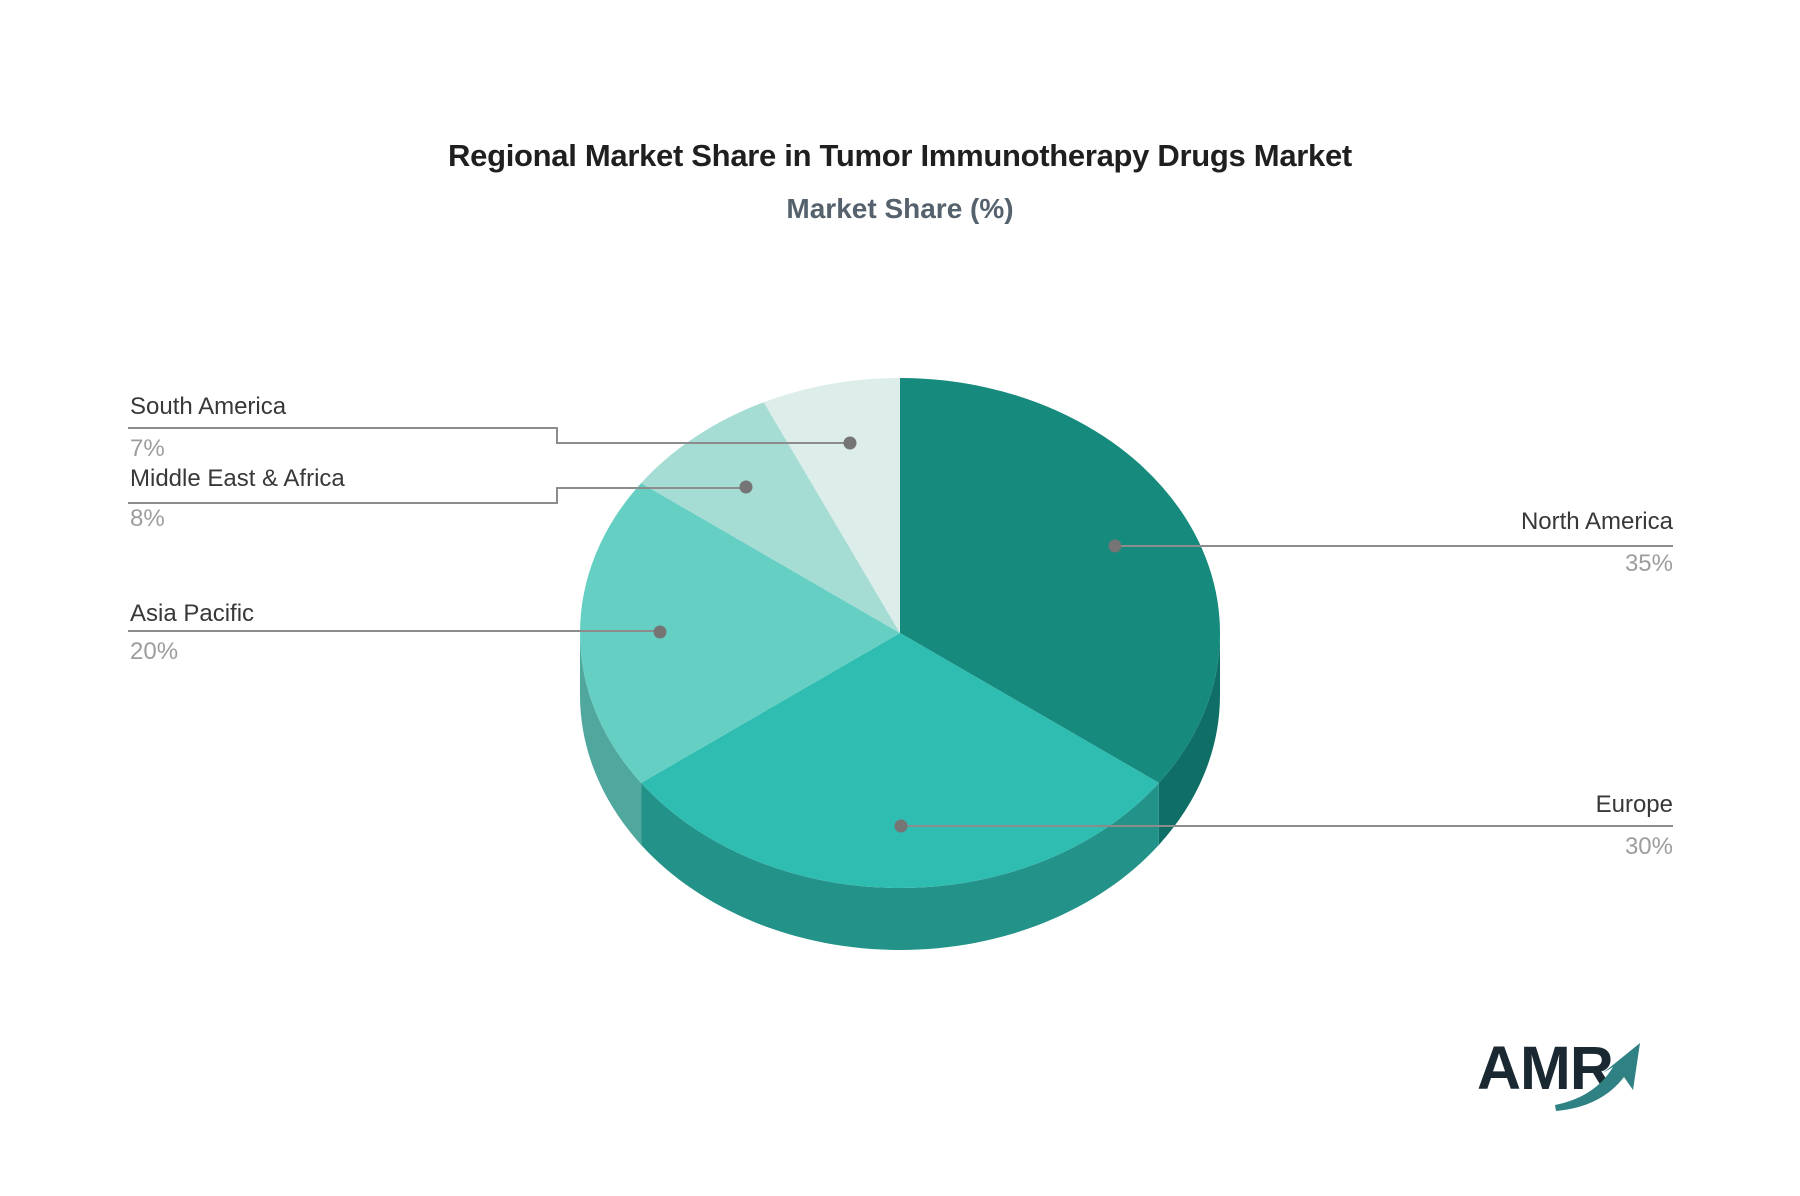 The image size is (1800, 1196). Describe the element at coordinates (1060, 580) in the screenshot. I see `pie-slice-north-america` at that location.